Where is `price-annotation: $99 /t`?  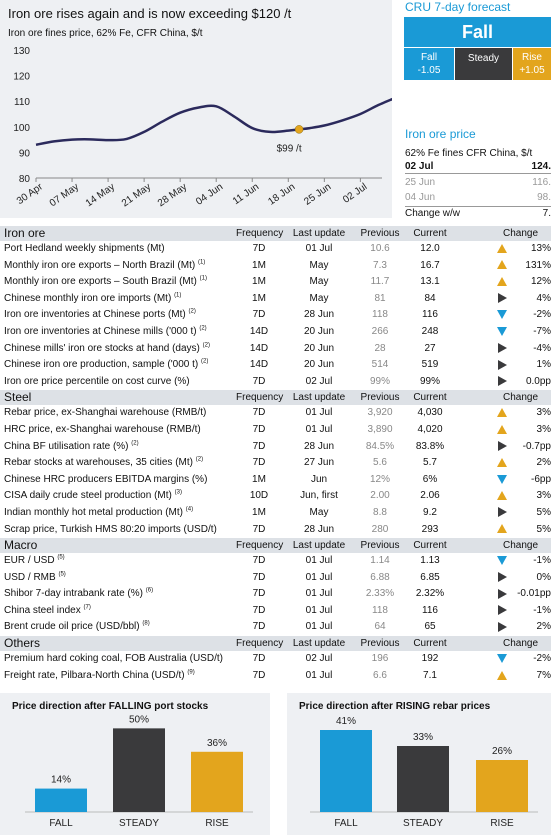 price-annotation: $99 /t is located at coordinates (289, 148).